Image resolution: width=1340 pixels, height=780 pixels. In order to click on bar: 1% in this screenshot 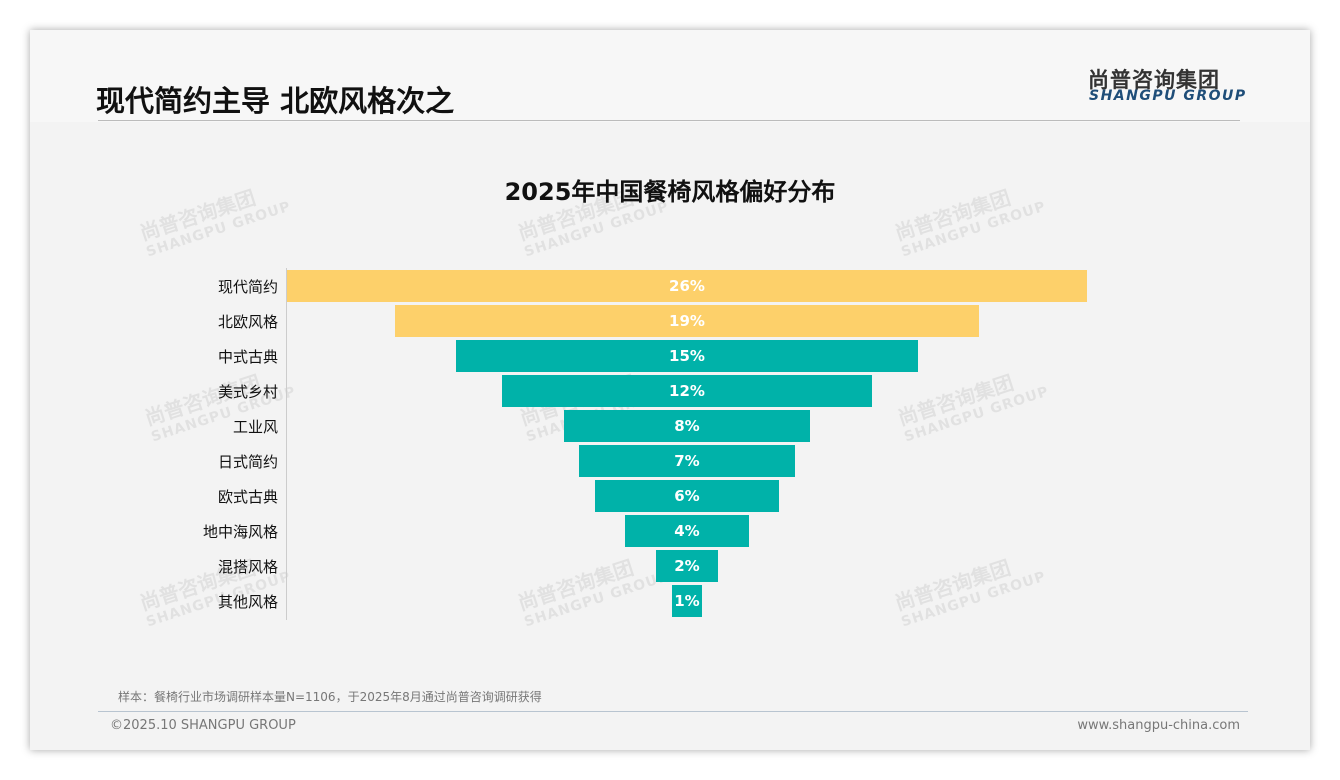, I will do `click(687, 601)`.